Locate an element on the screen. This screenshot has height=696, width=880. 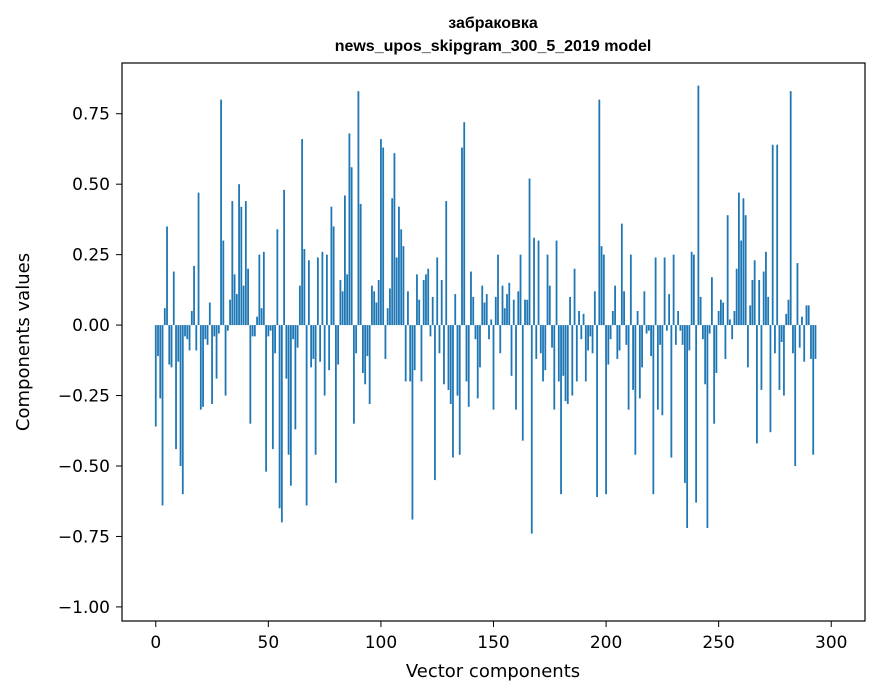
y-tick-label: 0.75 is located at coordinates (91, 115).